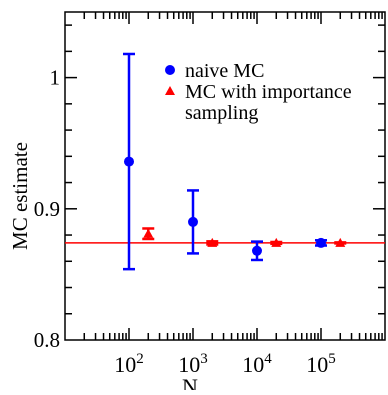 This screenshot has height=395, width=388. What do you see at coordinates (47, 340) in the screenshot?
I see `y-tick-label: 0.8` at bounding box center [47, 340].